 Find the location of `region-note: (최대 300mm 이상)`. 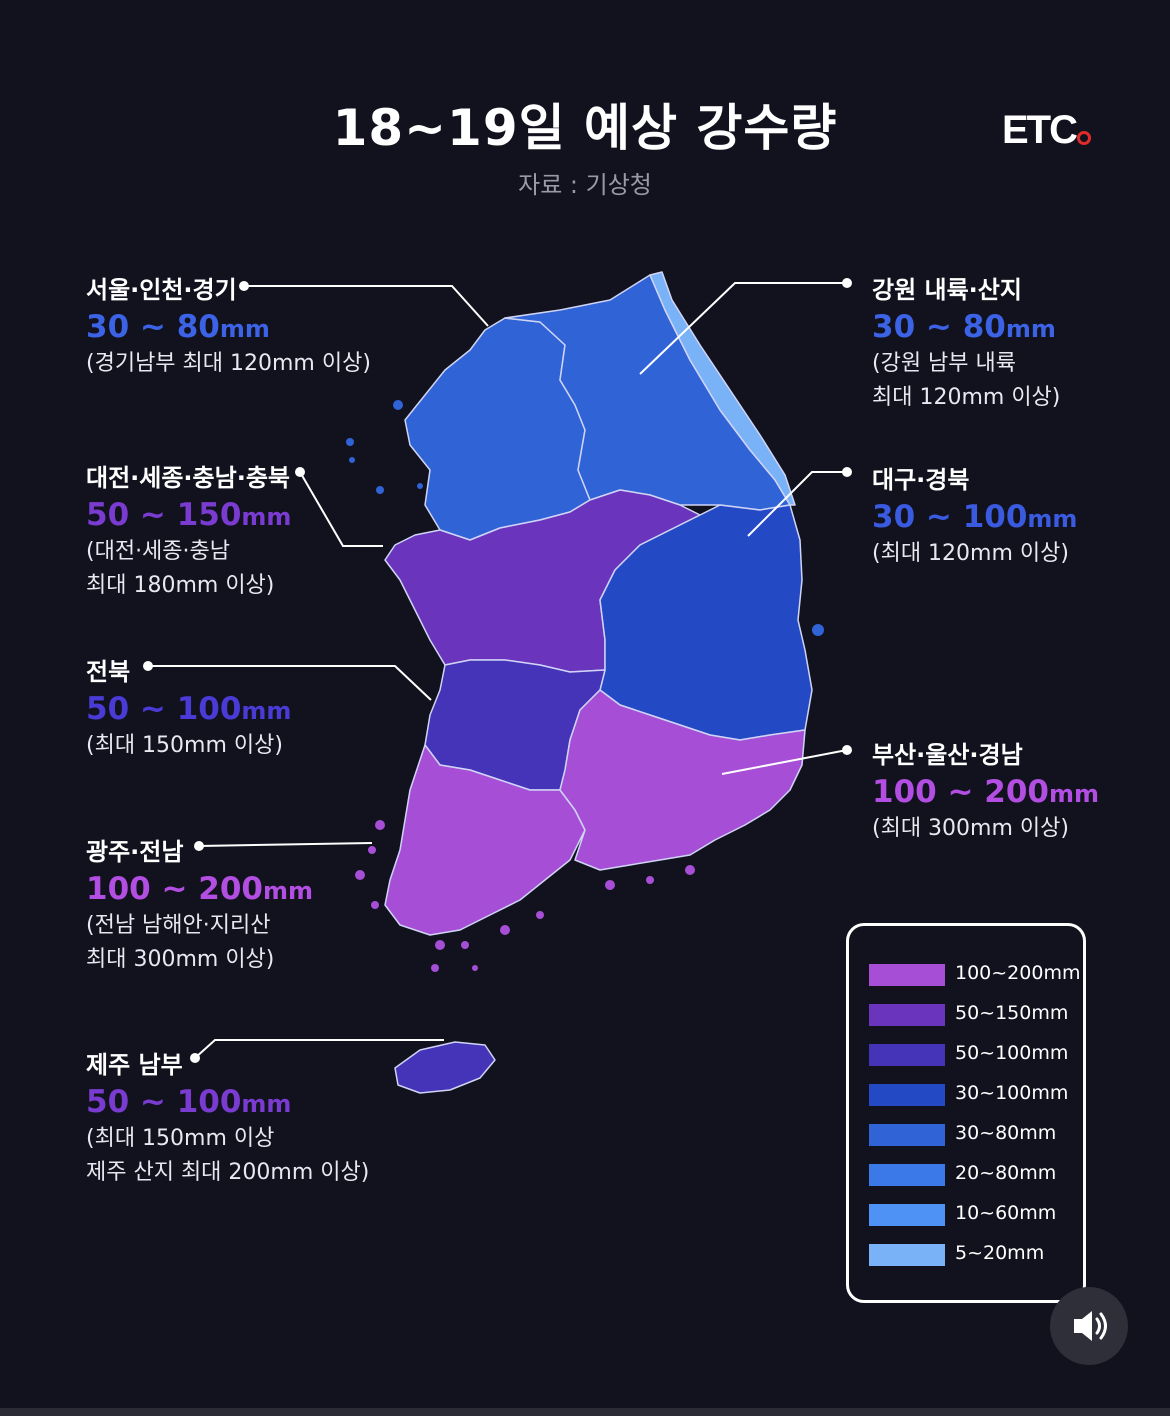

region-note: (최대 300mm 이상) is located at coordinates (970, 828).